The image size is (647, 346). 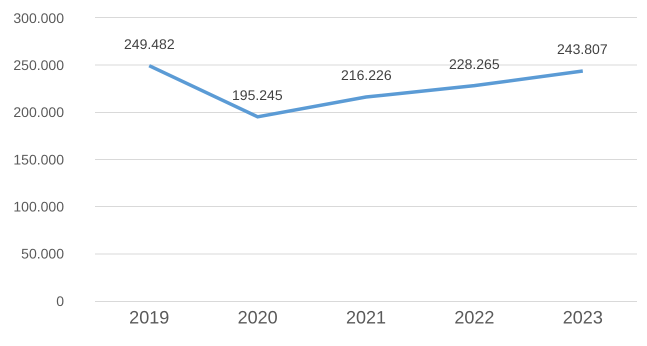 I want to click on y-tick-label: 100.000, so click(x=38, y=206).